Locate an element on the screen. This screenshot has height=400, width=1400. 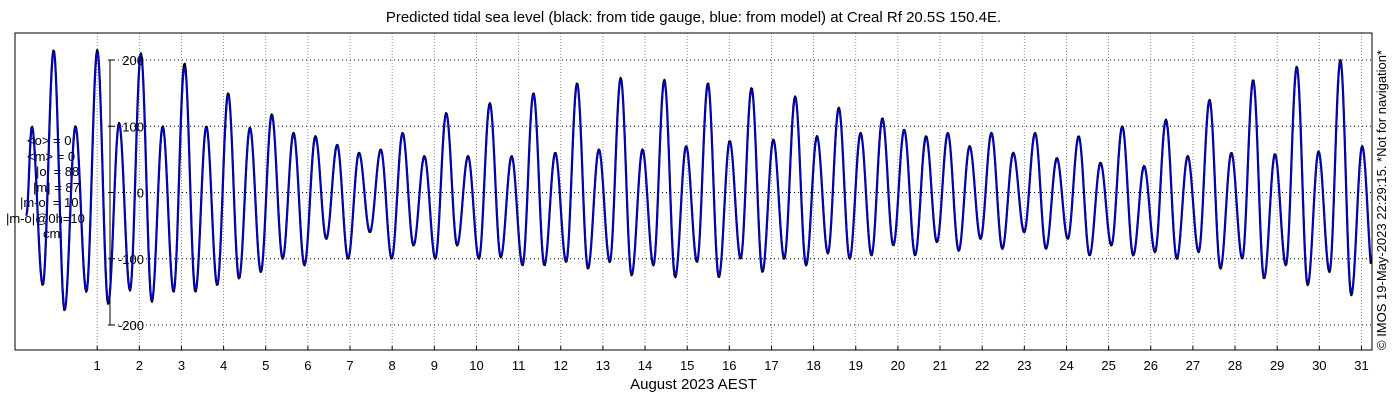
x-tick-label: 27 is located at coordinates (1193, 365).